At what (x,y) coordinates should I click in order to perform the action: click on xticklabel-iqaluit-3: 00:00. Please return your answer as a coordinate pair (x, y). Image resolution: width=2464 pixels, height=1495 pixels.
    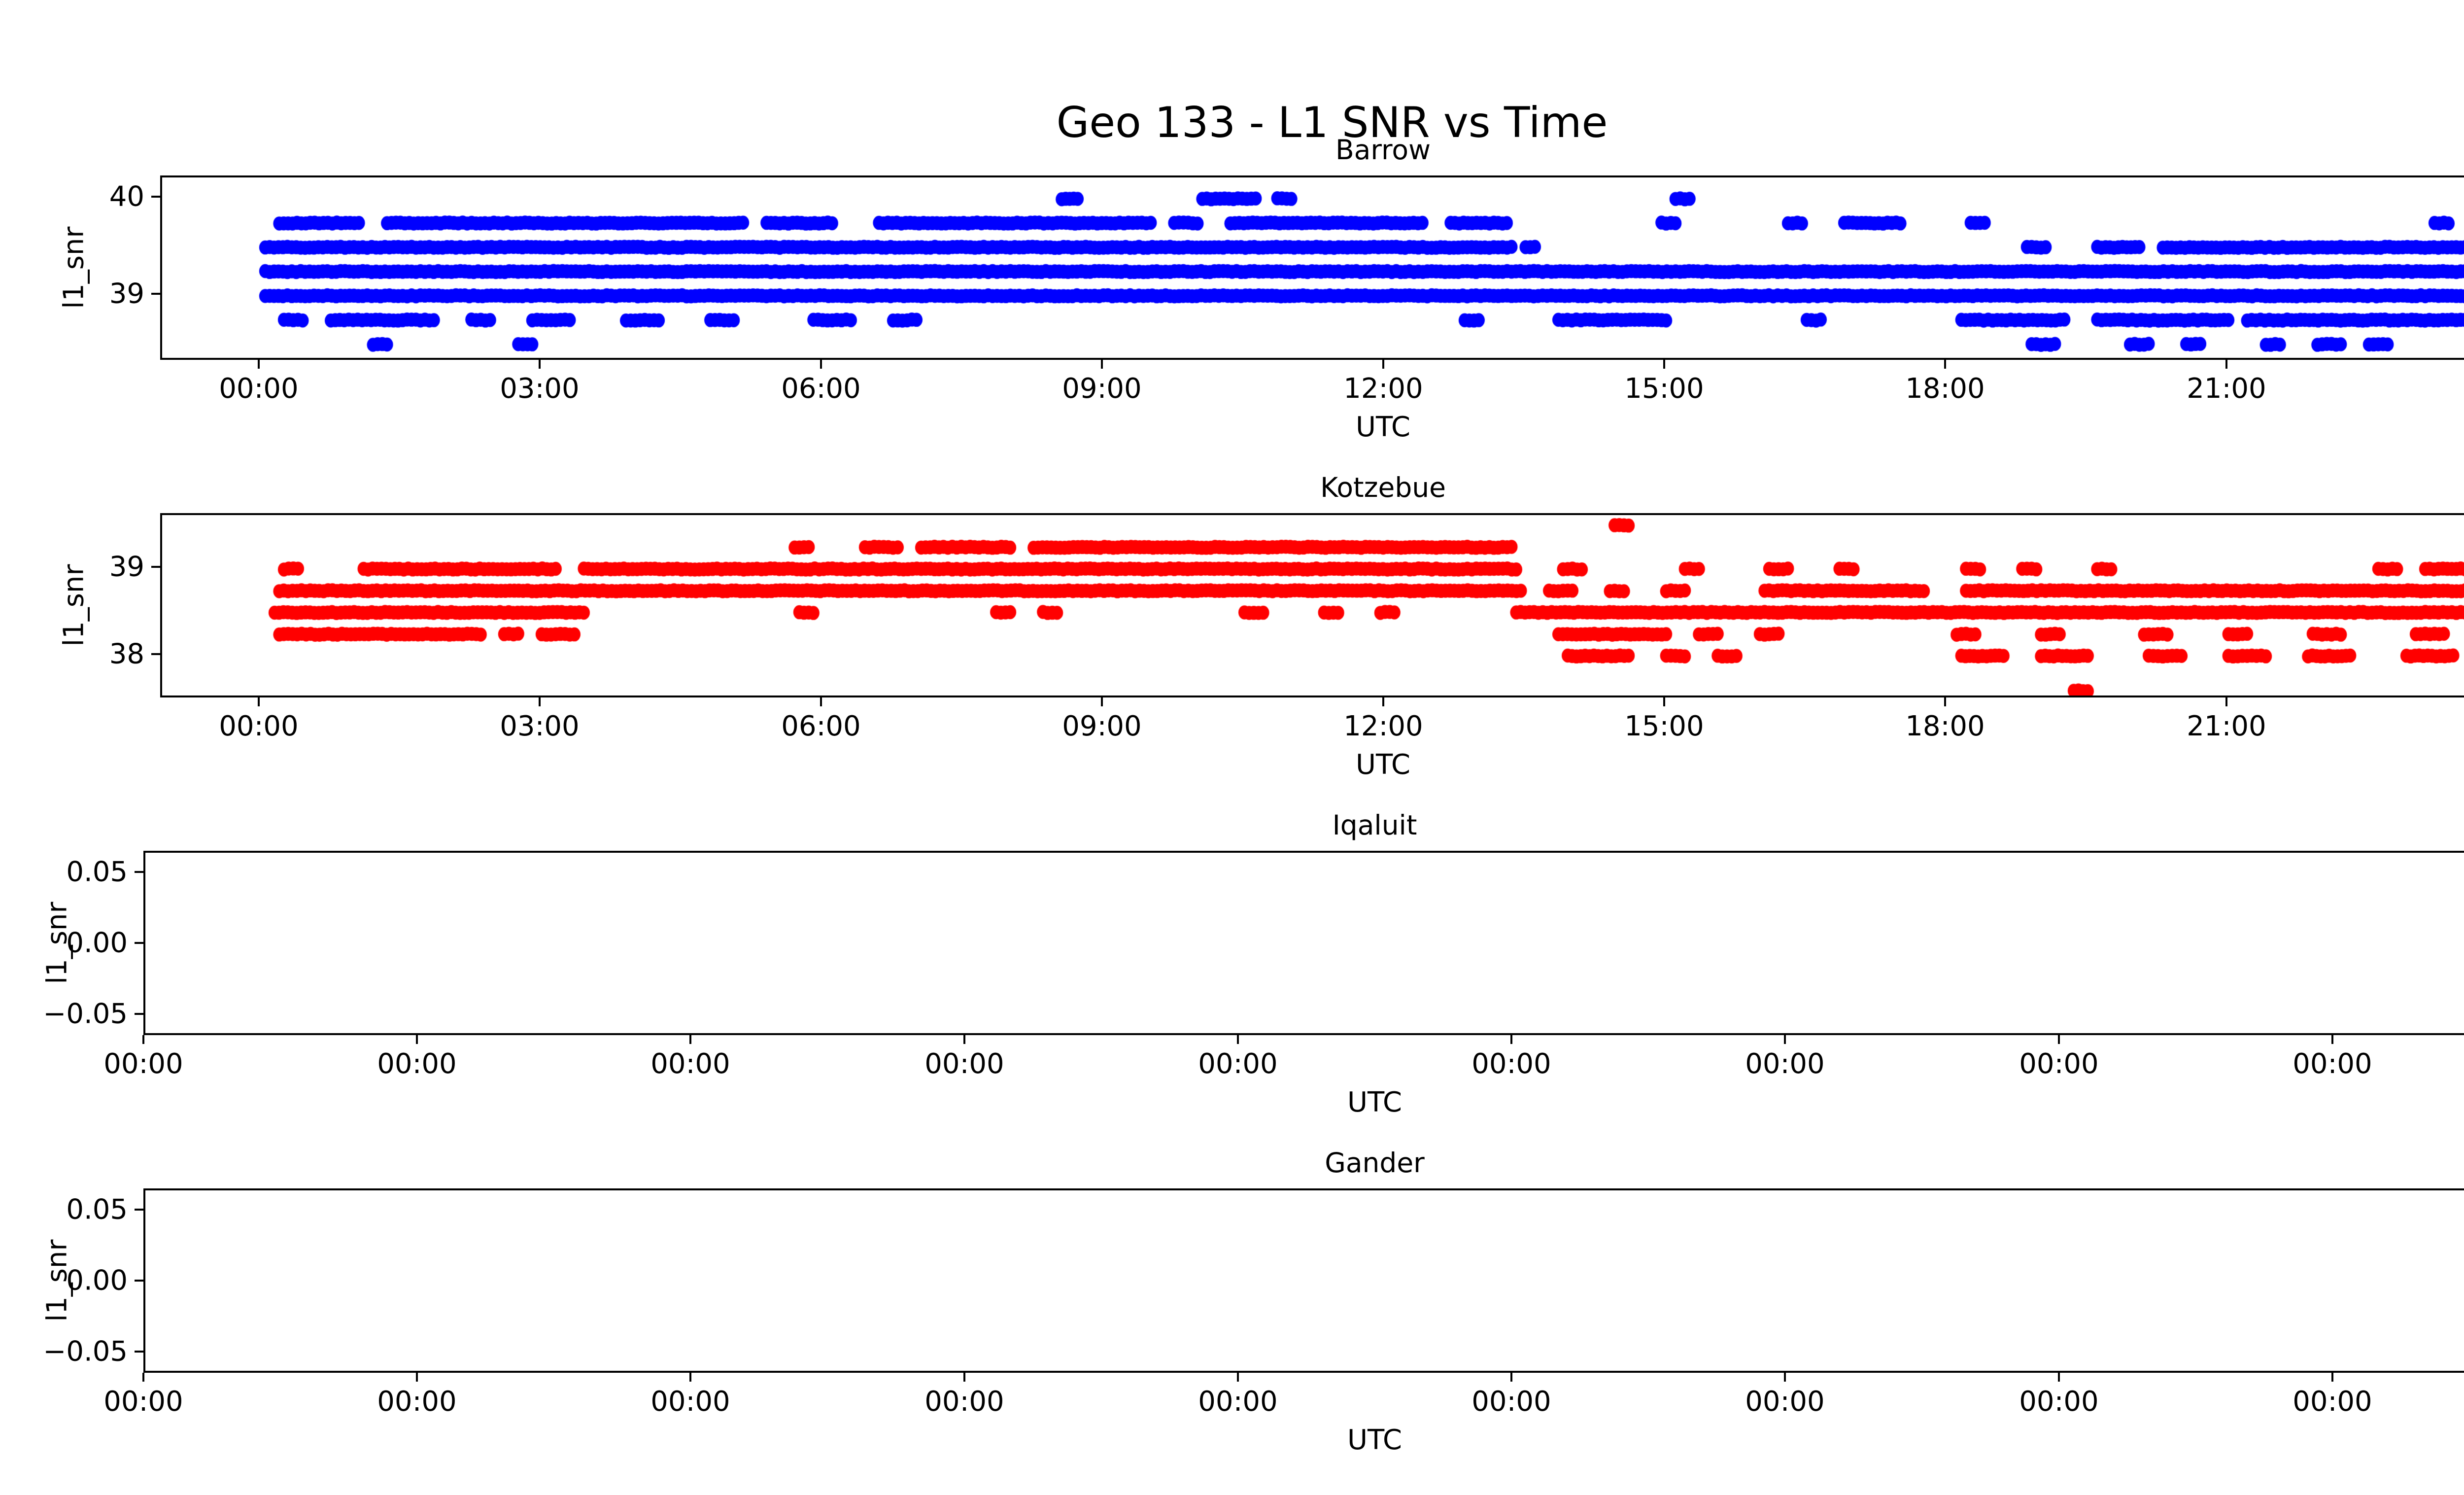
    Looking at the image, I should click on (964, 1064).